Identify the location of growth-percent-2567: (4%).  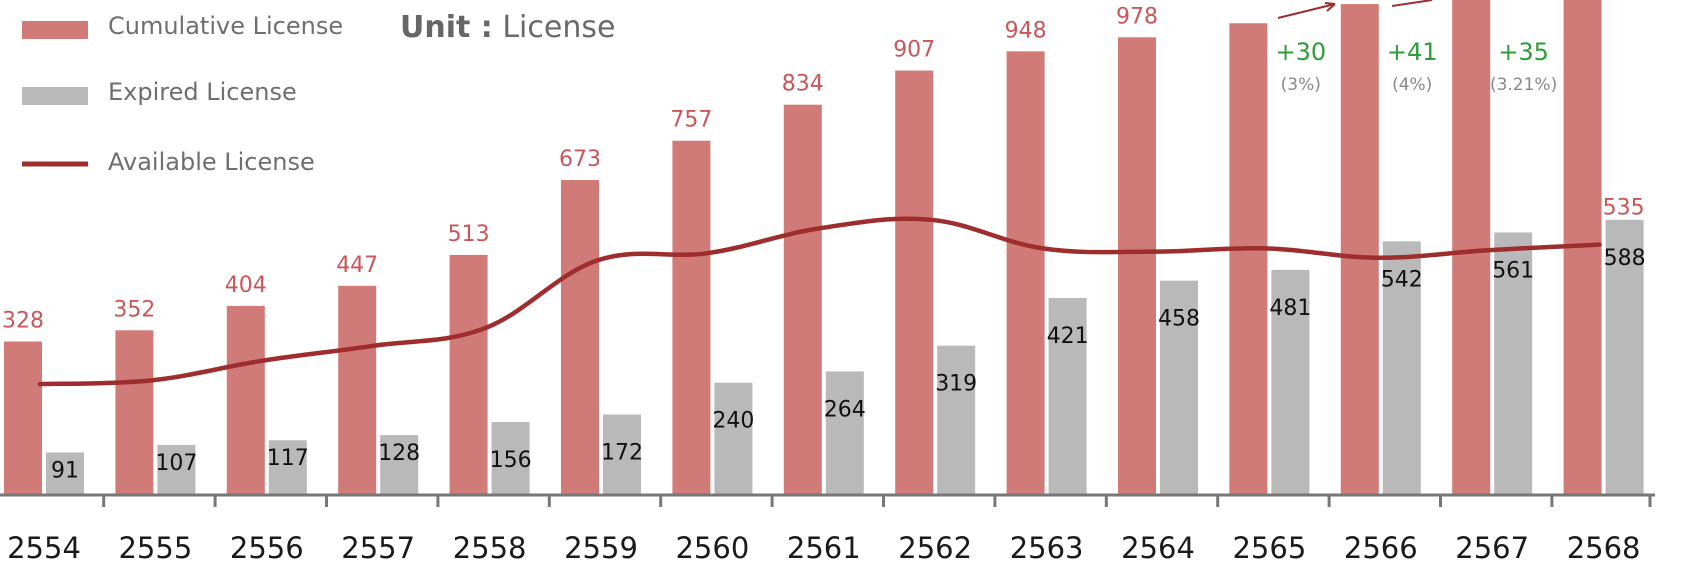
(1412, 85).